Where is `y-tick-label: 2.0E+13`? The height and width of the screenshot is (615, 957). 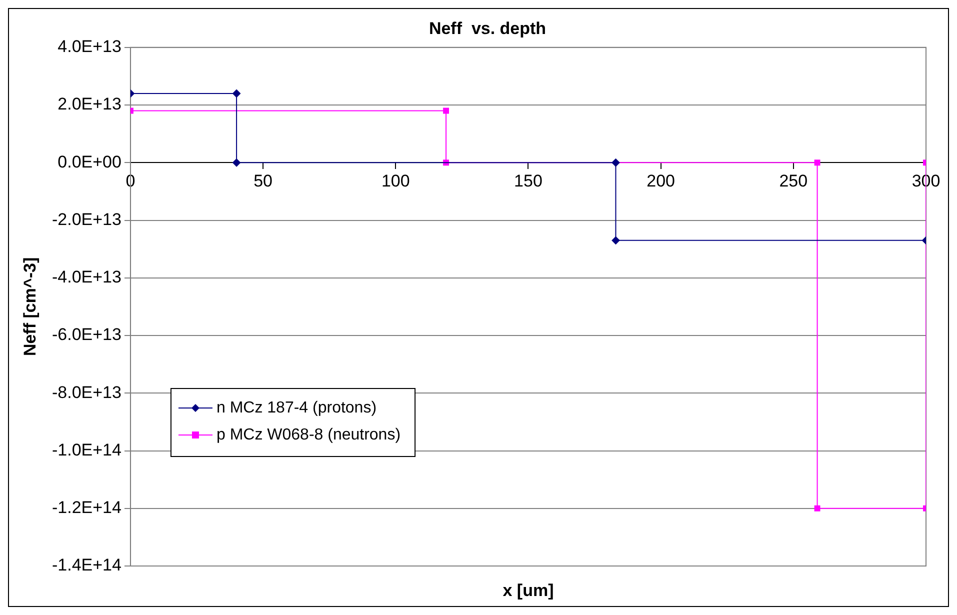 y-tick-label: 2.0E+13 is located at coordinates (90, 104).